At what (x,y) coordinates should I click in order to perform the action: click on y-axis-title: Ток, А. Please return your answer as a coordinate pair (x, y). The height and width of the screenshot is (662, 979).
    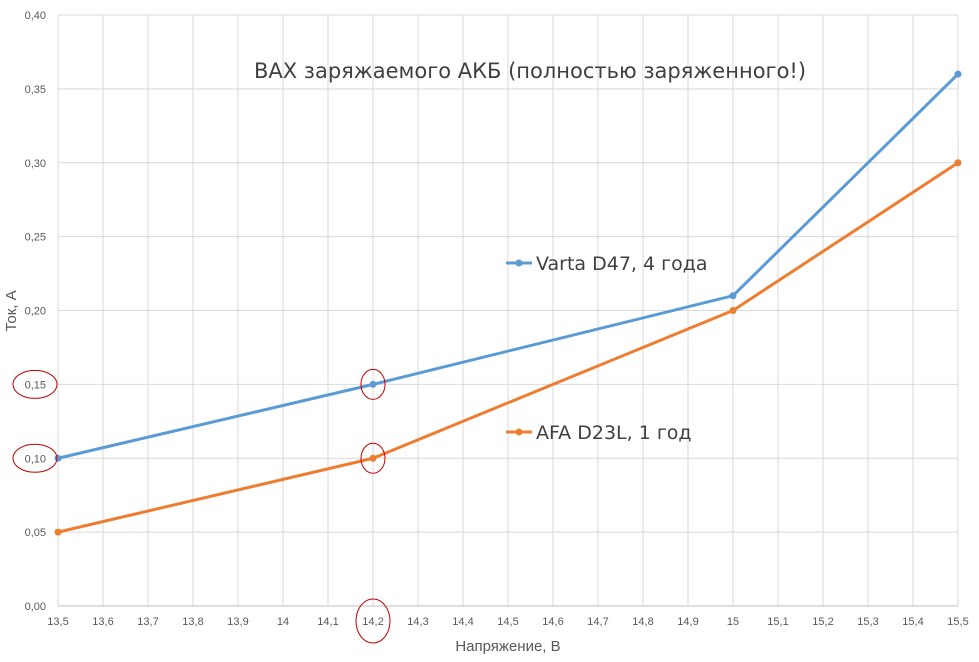
    Looking at the image, I should click on (11, 310).